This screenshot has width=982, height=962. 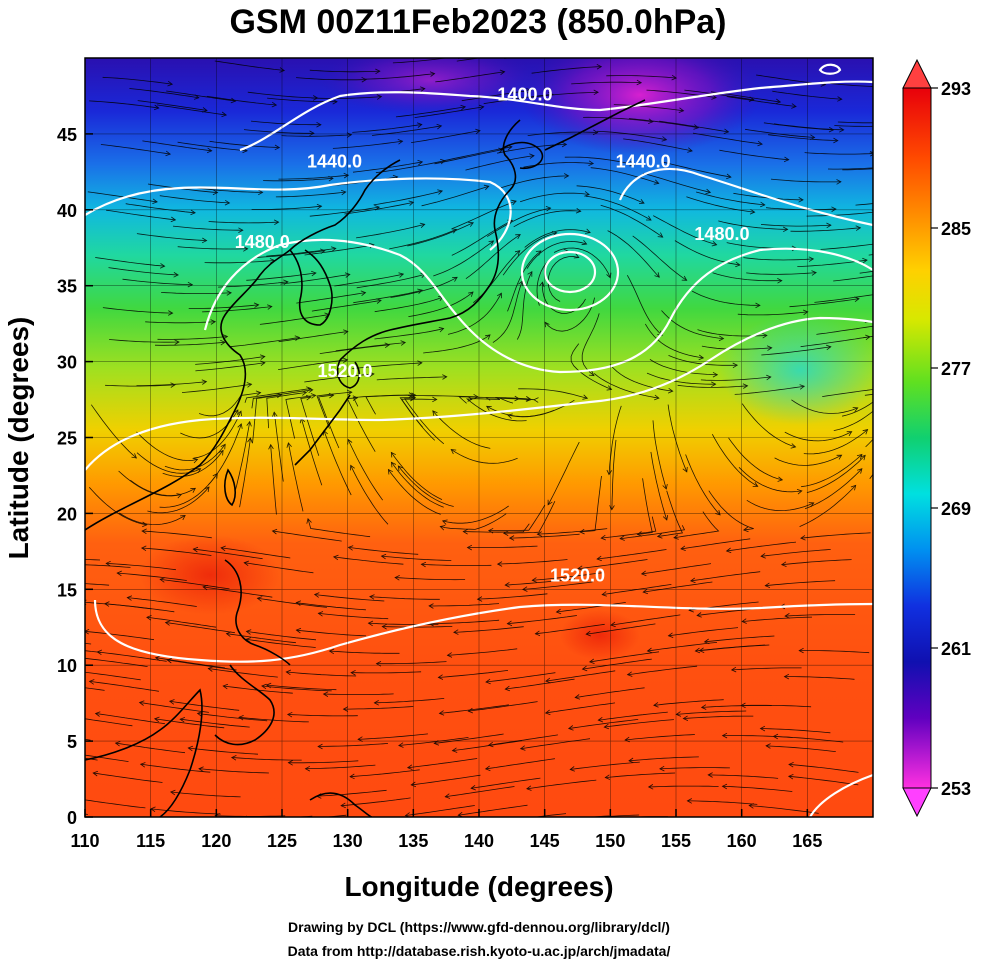 I want to click on y-tick-label: 10, so click(x=67, y=666).